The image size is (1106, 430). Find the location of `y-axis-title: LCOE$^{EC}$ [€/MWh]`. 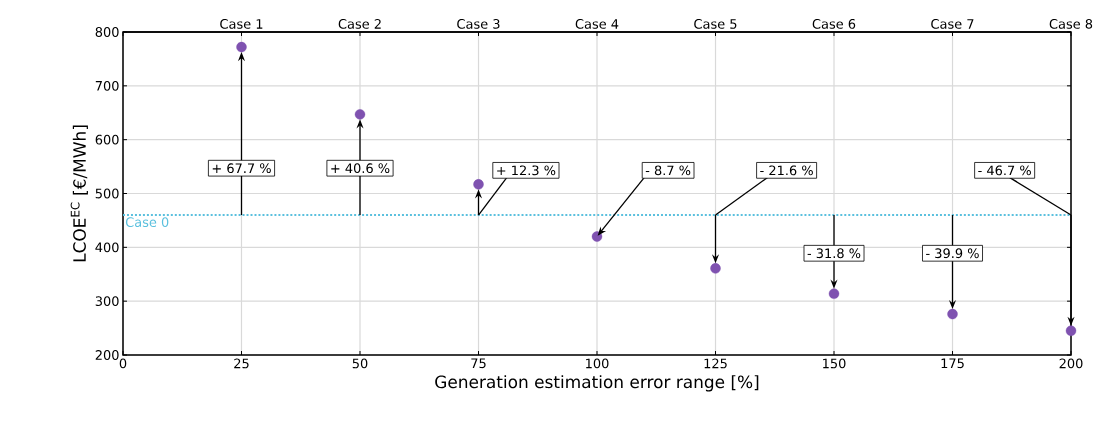

y-axis-title: LCOE$^{EC}$ [€/MWh] is located at coordinates (79, 193).